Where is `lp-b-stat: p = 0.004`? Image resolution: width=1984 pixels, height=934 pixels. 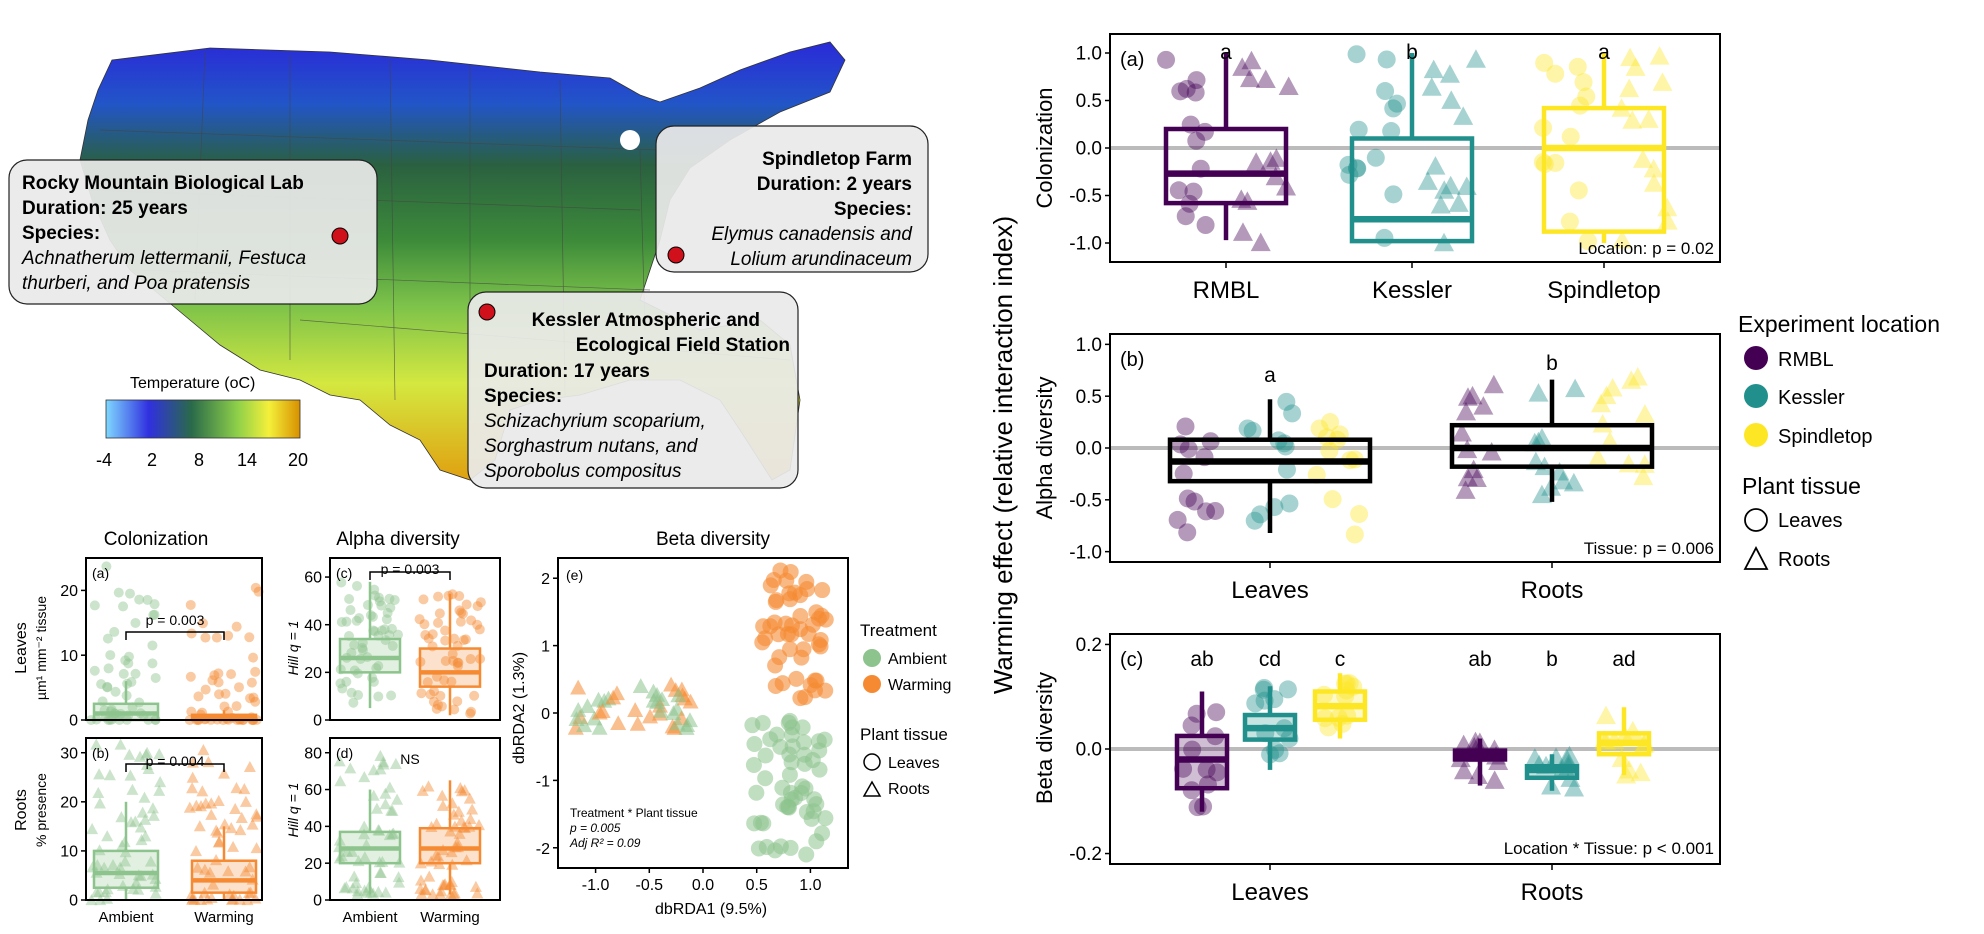
lp-b-stat: p = 0.004 is located at coordinates (175, 761).